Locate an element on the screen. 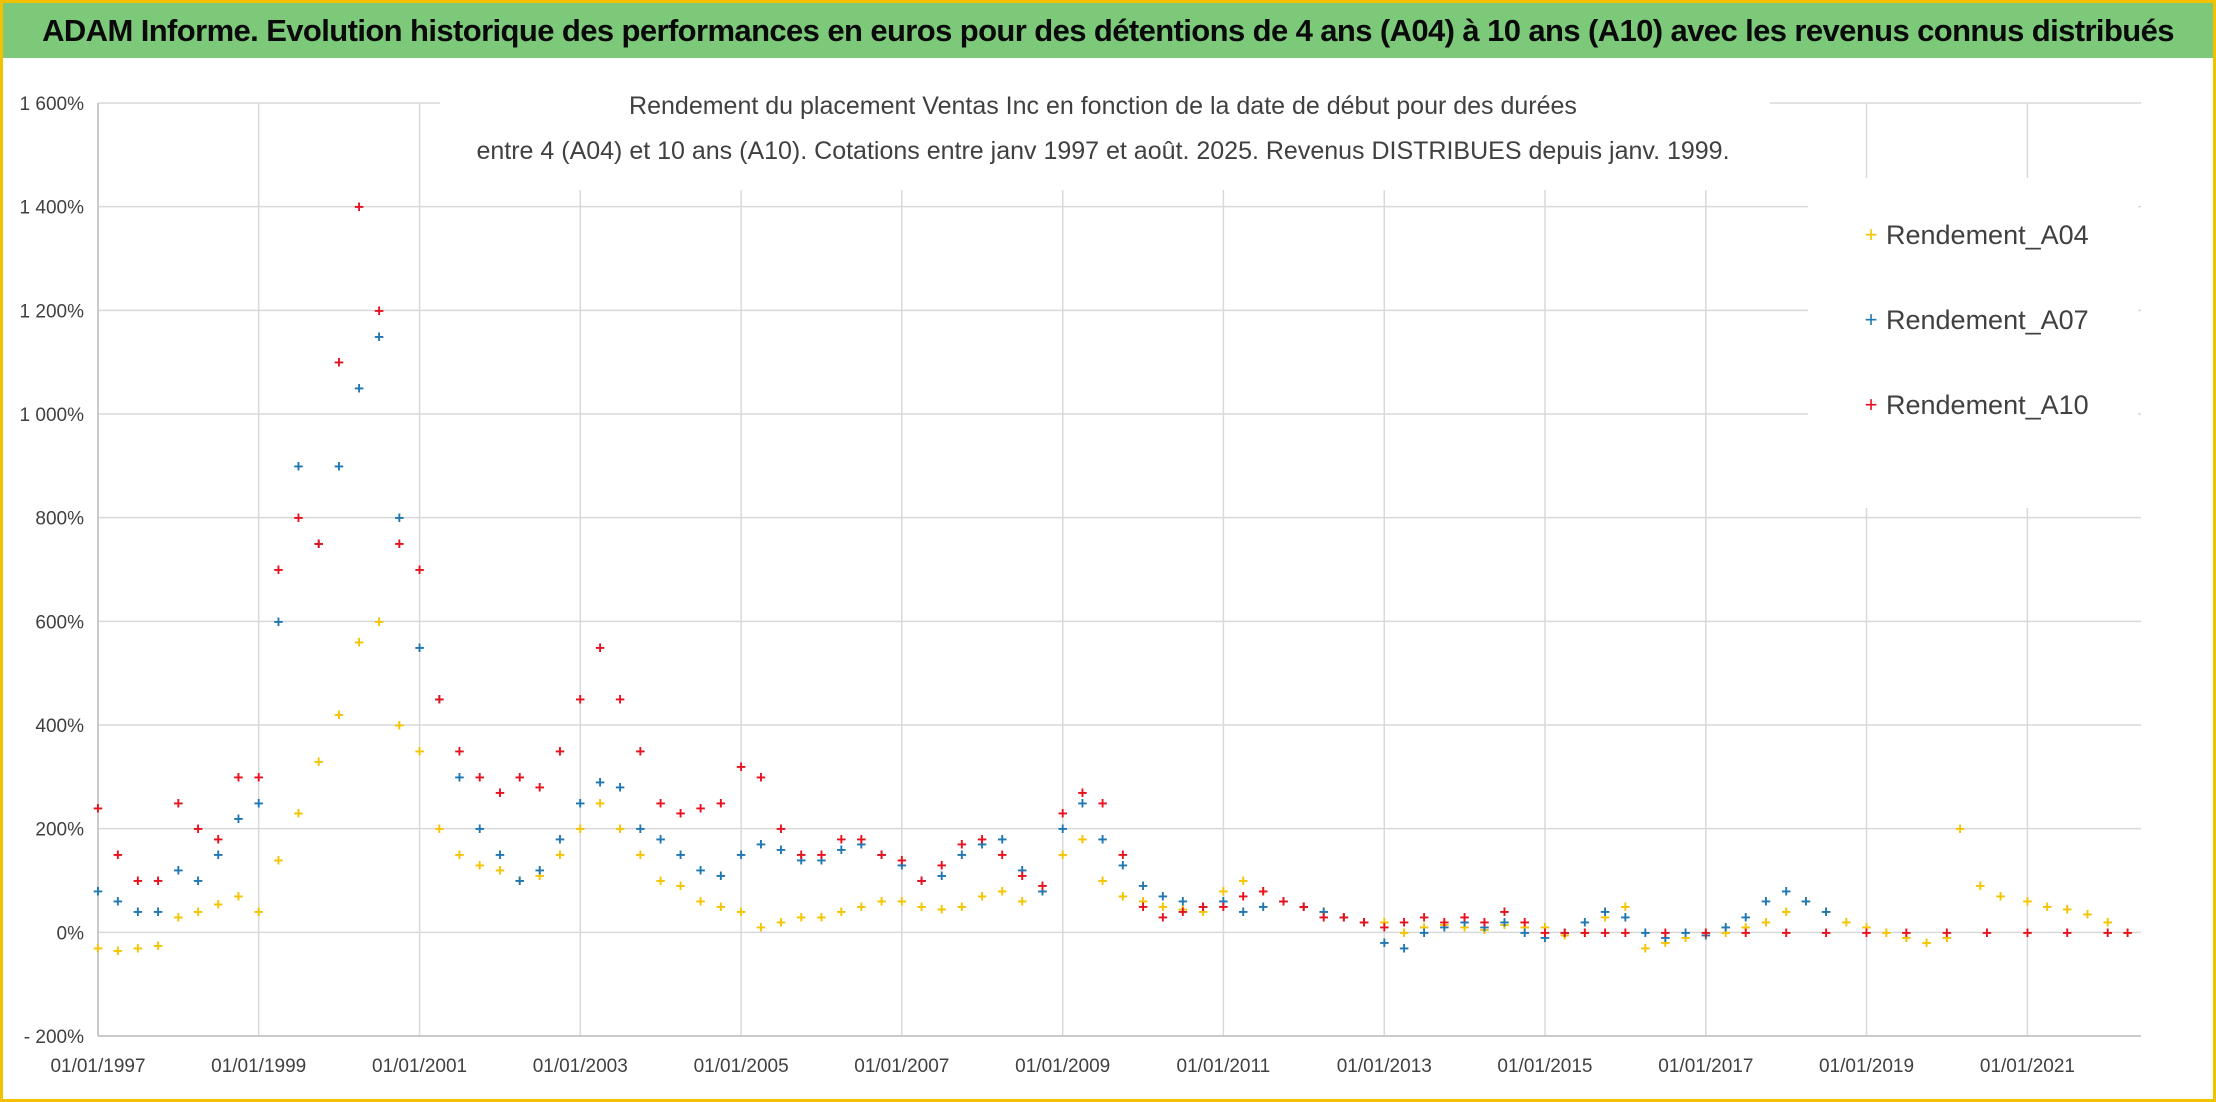 This screenshot has width=2216, height=1102. x-tick-label: 01/01/1999 is located at coordinates (258, 1066).